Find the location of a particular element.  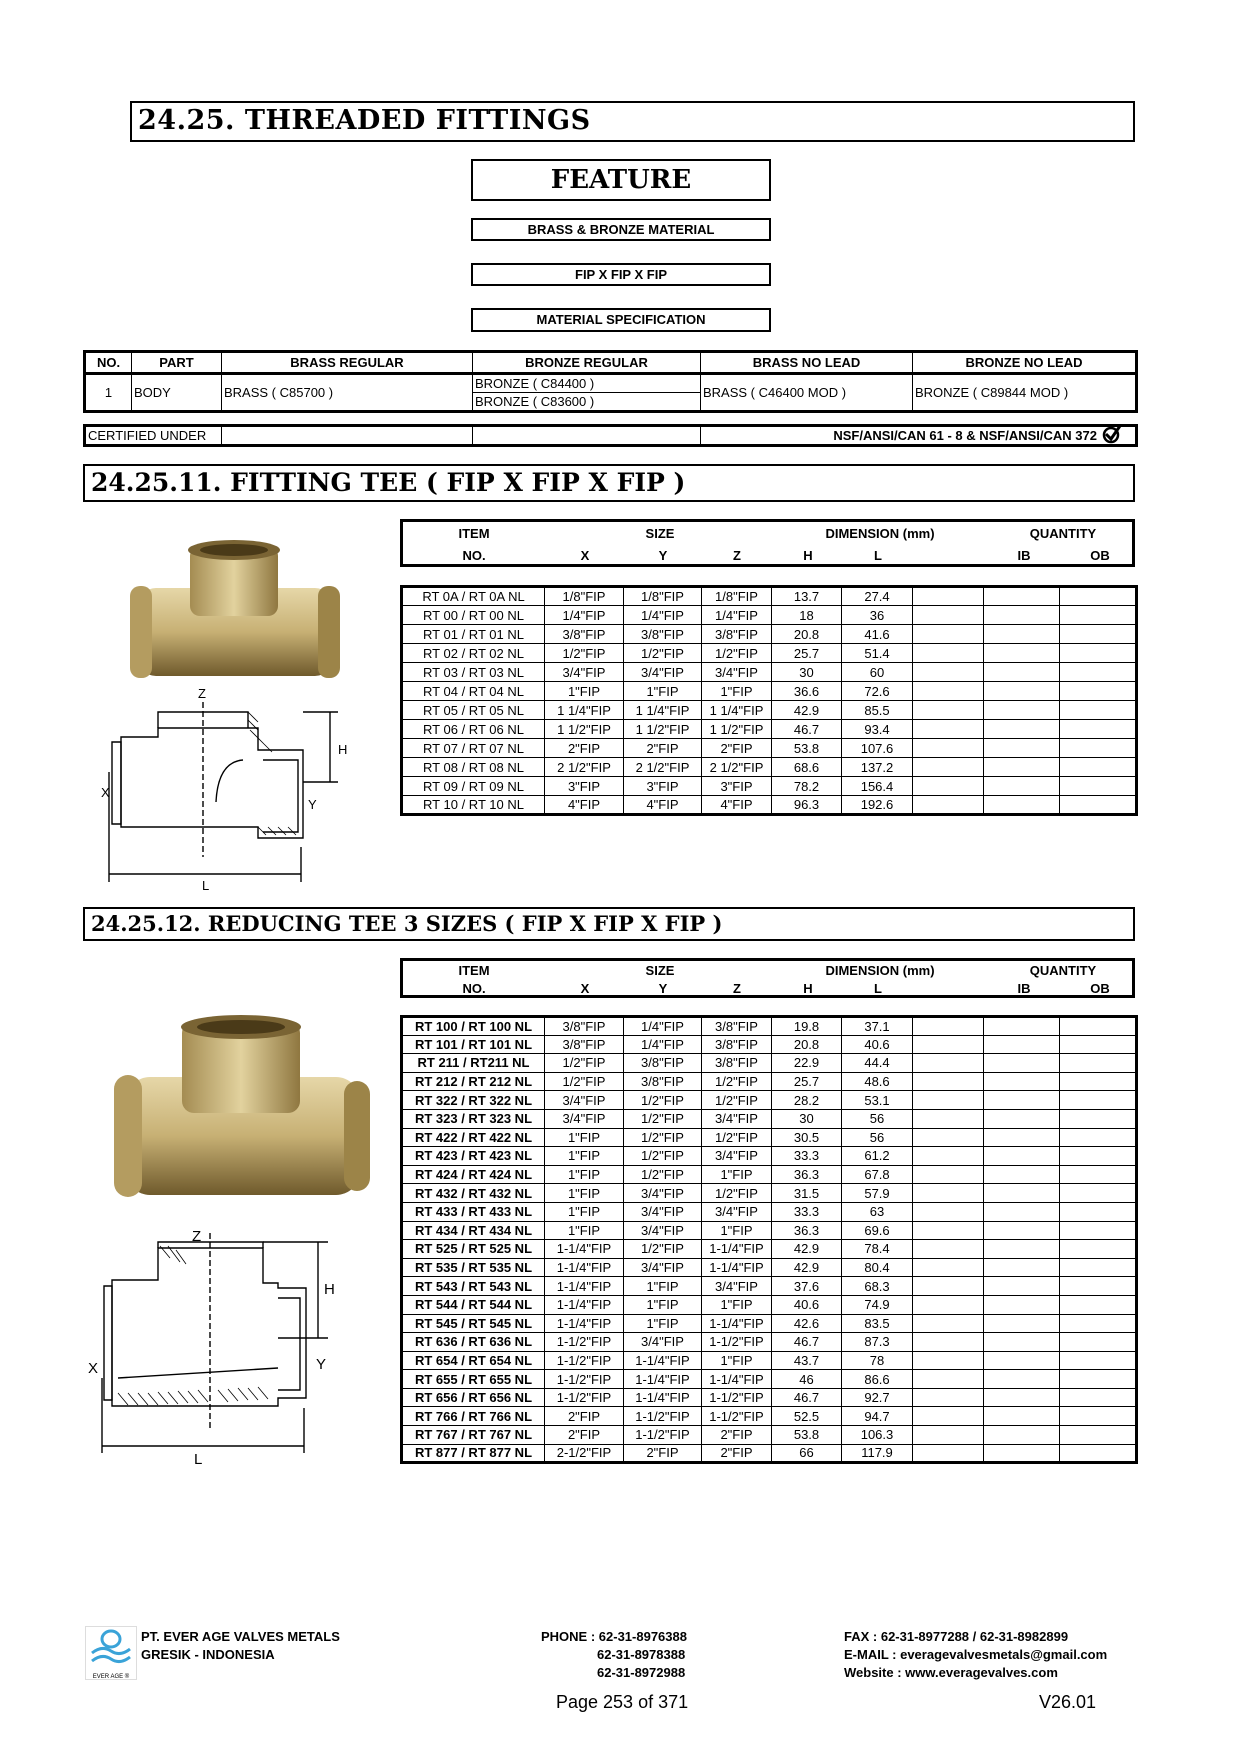

header-item: ITEM is located at coordinates (474, 533).